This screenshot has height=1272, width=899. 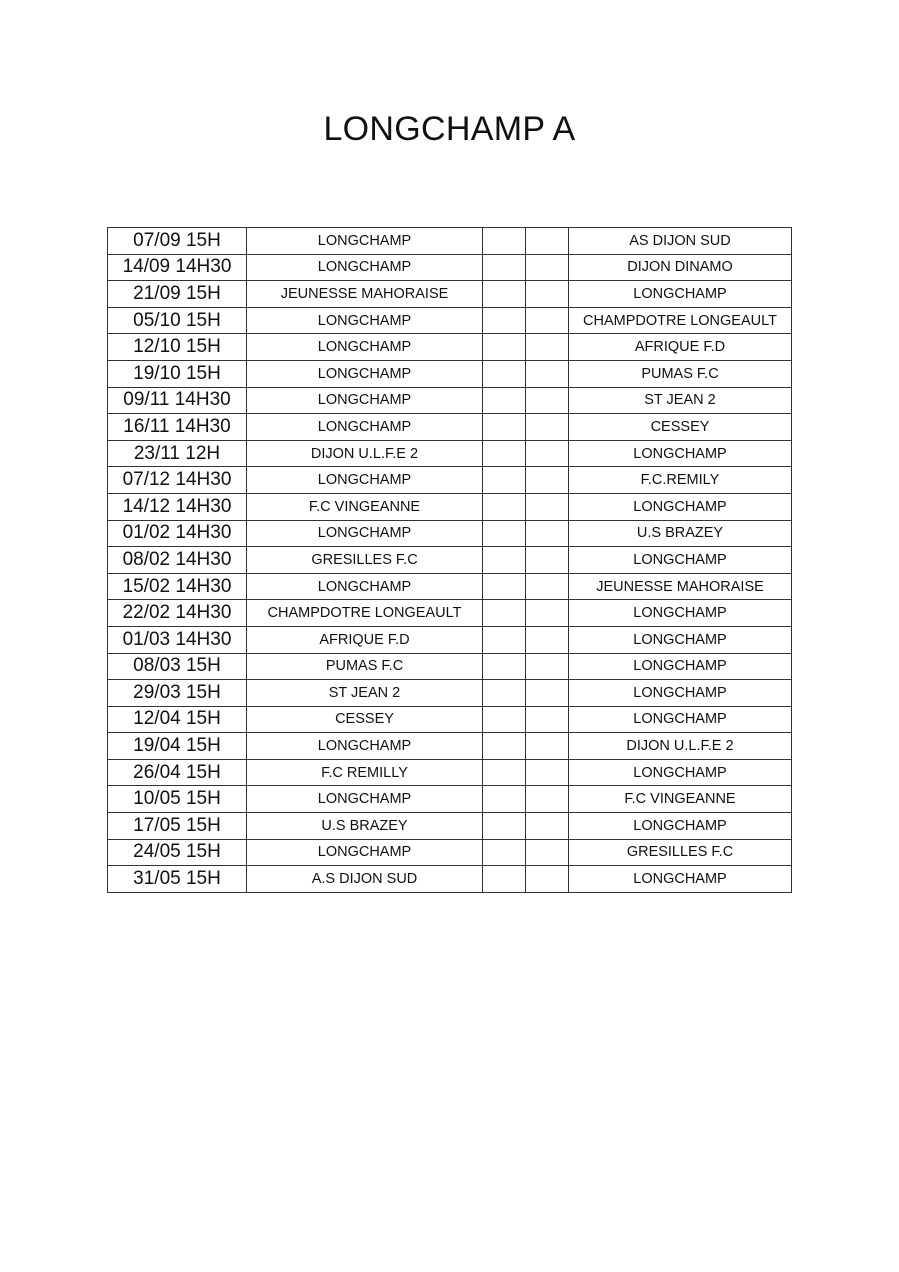 What do you see at coordinates (449, 746) in the screenshot?
I see `table-row: 19/04 15H LONGCHAMP DIJON U.L.F.E 2` at bounding box center [449, 746].